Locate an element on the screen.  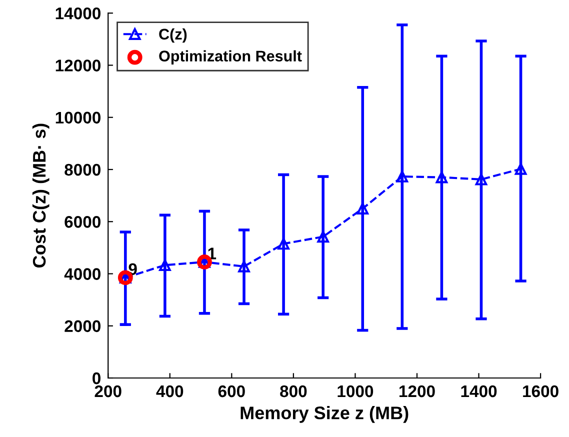
x-tick-label: 1600 is located at coordinates (540, 391).